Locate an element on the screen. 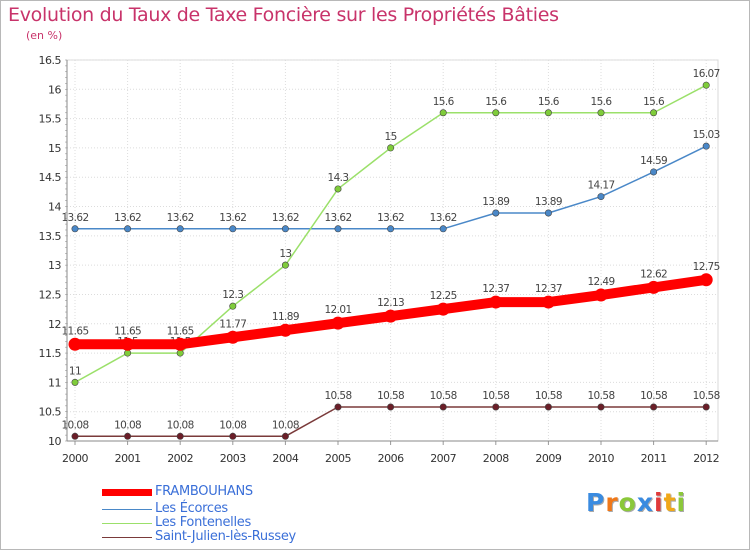  x-tick-label: 2001 is located at coordinates (128, 458).